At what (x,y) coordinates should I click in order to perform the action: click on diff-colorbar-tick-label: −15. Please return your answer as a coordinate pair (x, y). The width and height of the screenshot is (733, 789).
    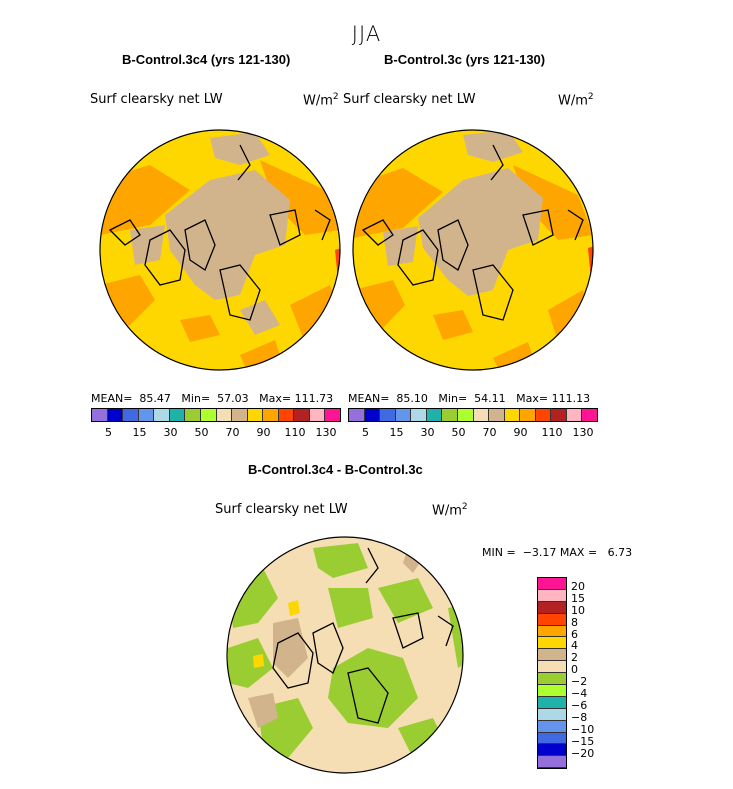
    Looking at the image, I should click on (583, 741).